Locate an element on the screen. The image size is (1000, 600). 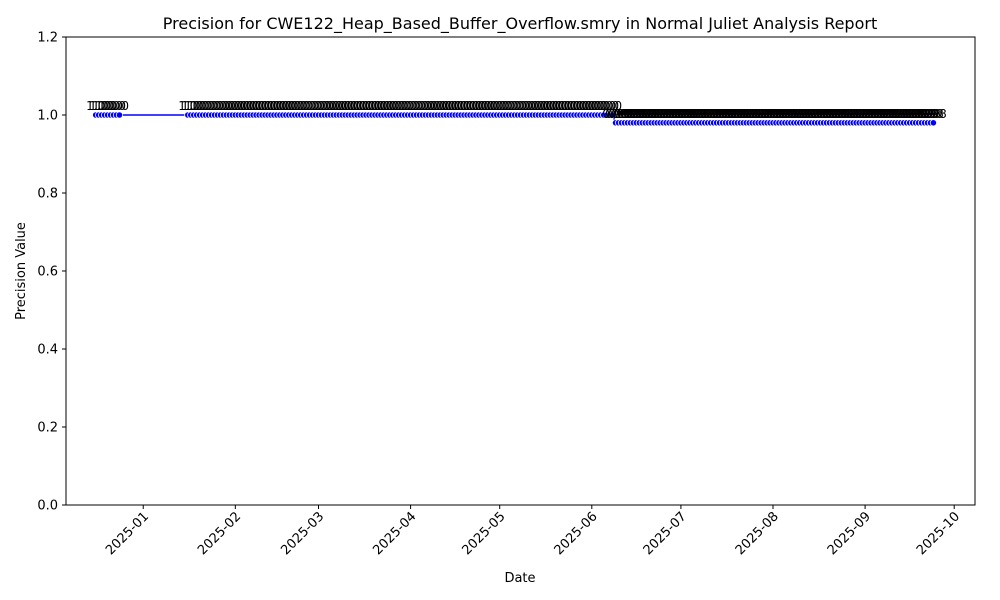
x-tick-label: 2025-09 is located at coordinates (849, 533).